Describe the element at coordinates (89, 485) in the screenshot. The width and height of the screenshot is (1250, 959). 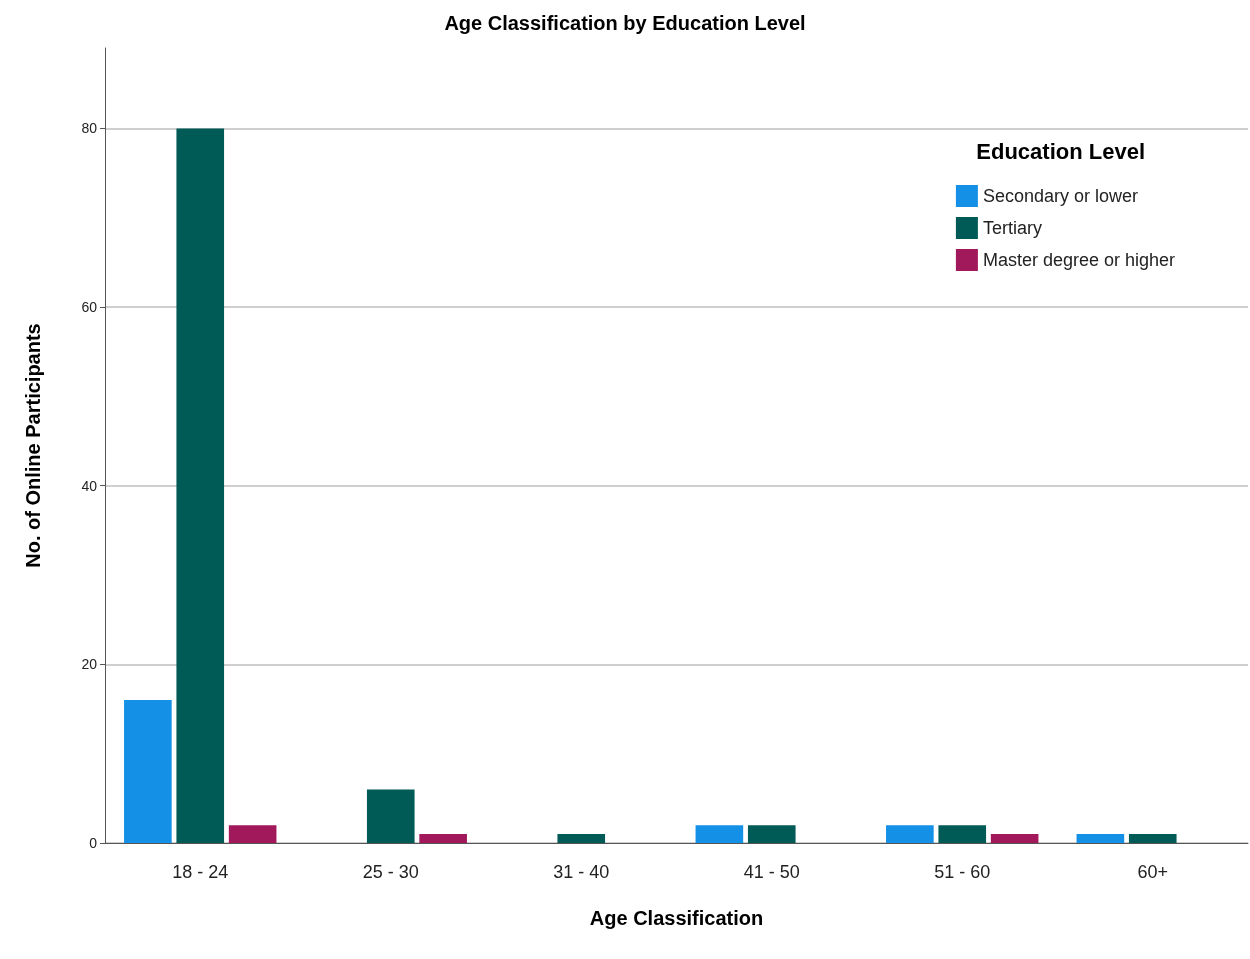
I see `y-tick-label: 40` at that location.